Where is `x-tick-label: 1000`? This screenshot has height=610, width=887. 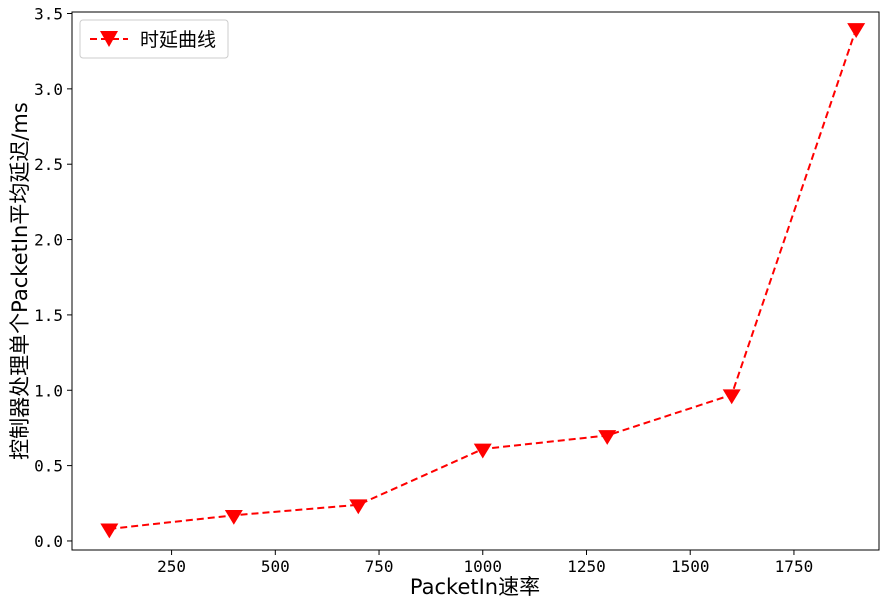
x-tick-label: 1000 is located at coordinates (482, 566).